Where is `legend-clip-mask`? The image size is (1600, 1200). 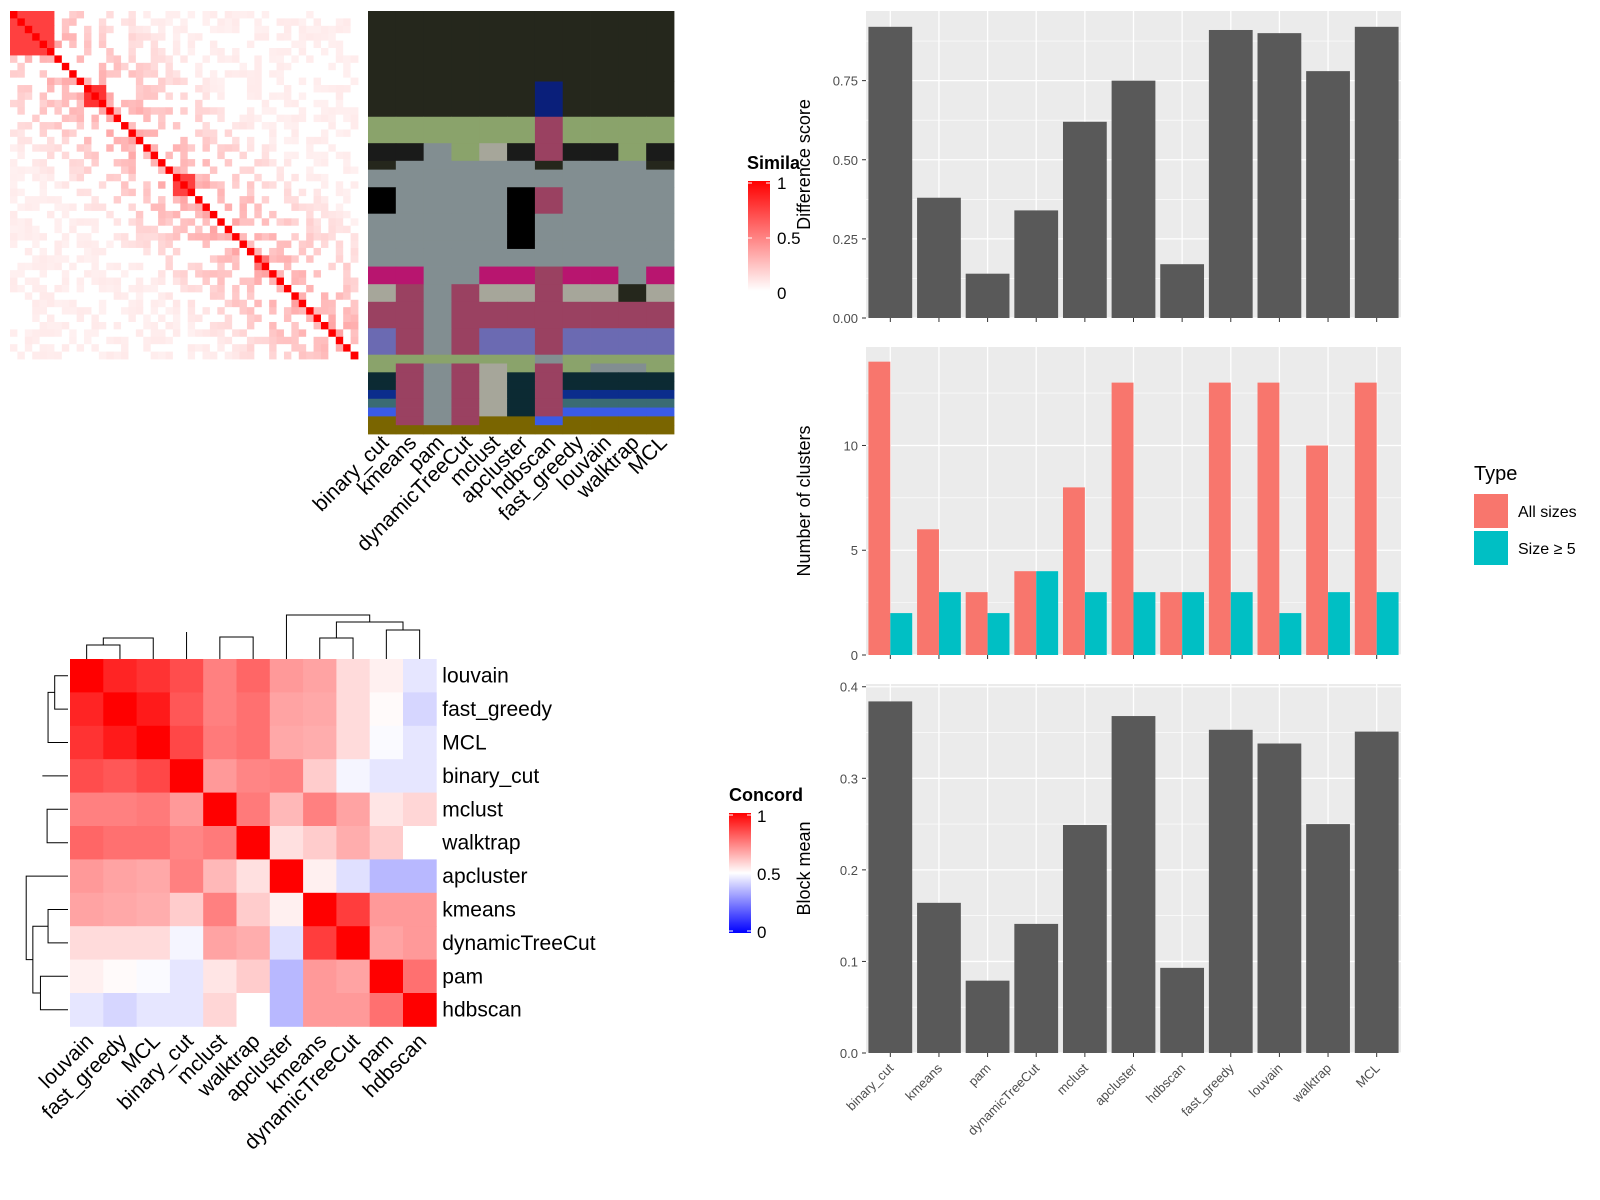 legend-clip-mask is located at coordinates (814, 175).